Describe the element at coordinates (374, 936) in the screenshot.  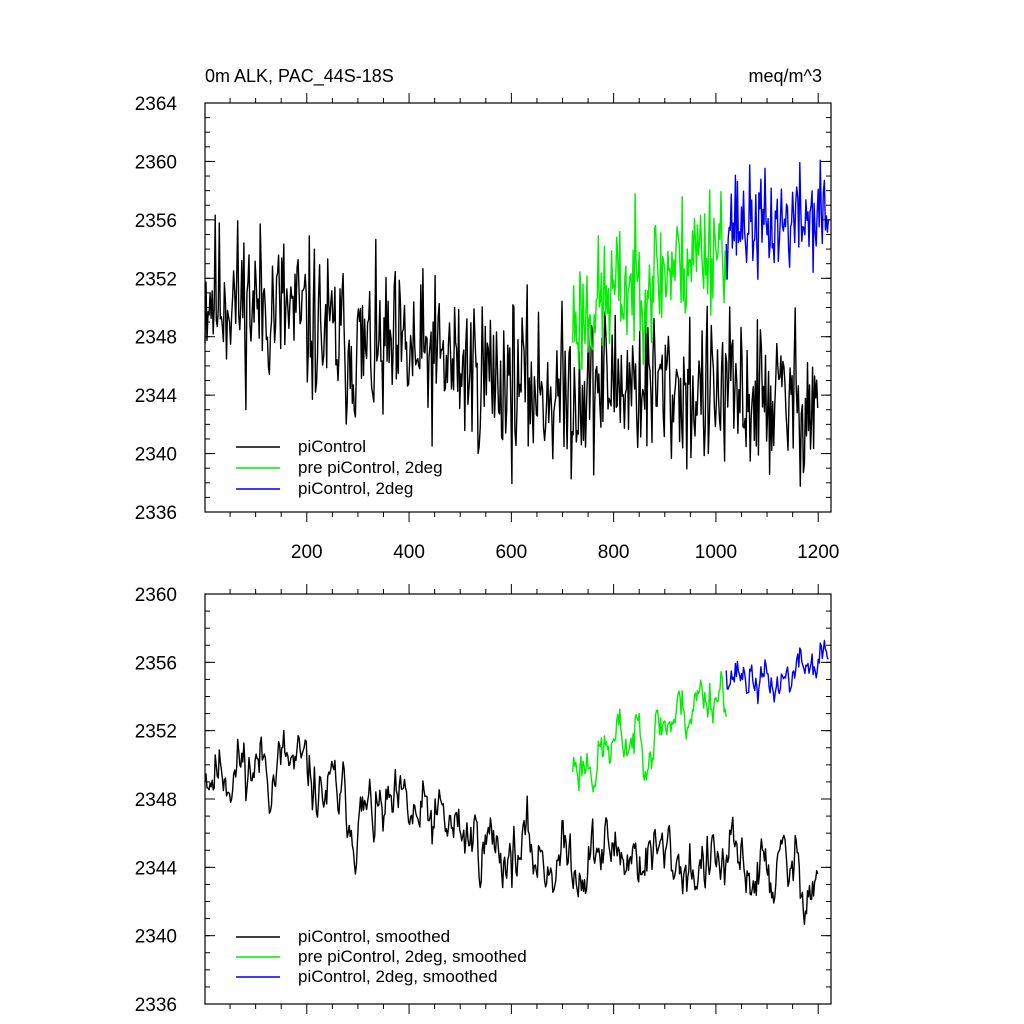
I see `legend-label: piControl, smoothed` at that location.